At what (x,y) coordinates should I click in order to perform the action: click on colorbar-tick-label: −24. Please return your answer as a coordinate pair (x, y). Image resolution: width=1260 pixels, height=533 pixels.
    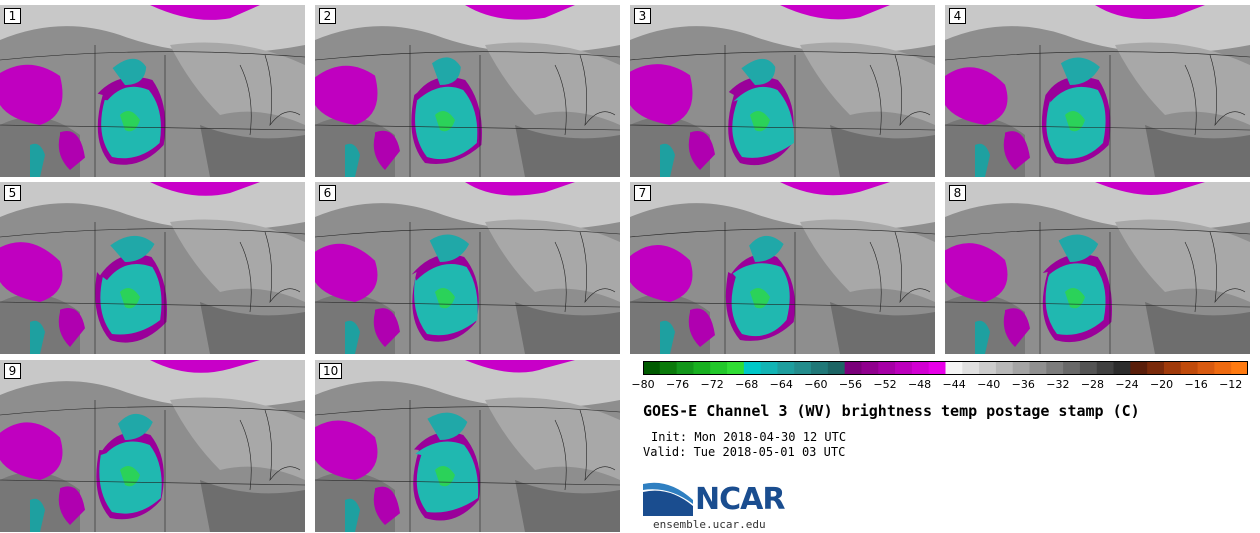
    Looking at the image, I should click on (1127, 384).